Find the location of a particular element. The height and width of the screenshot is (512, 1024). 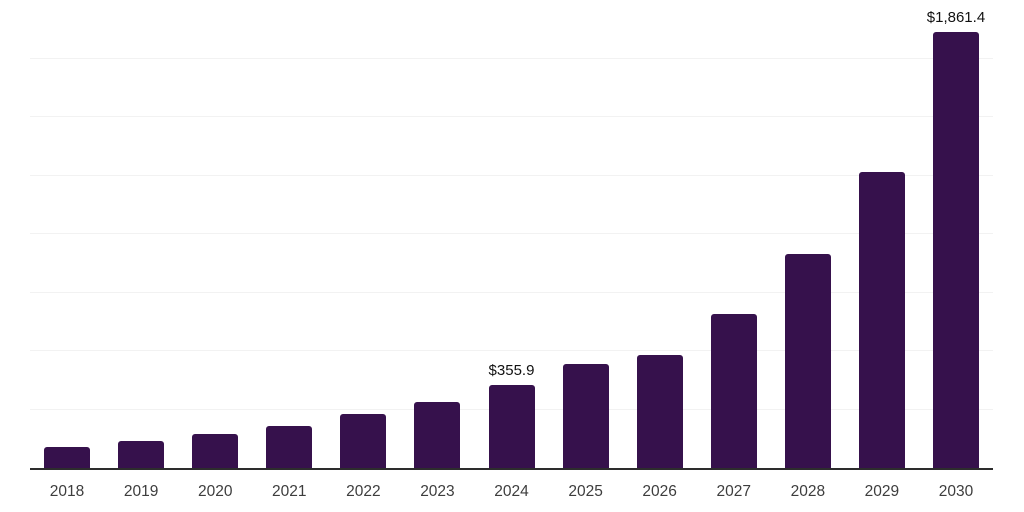

x-tick-2026: 2026 is located at coordinates (659, 491).